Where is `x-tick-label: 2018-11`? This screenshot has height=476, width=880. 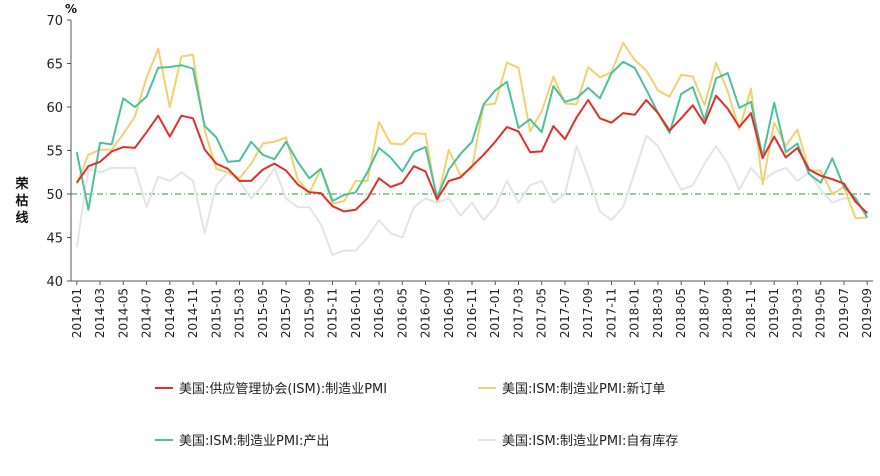 x-tick-label: 2018-11 is located at coordinates (751, 313).